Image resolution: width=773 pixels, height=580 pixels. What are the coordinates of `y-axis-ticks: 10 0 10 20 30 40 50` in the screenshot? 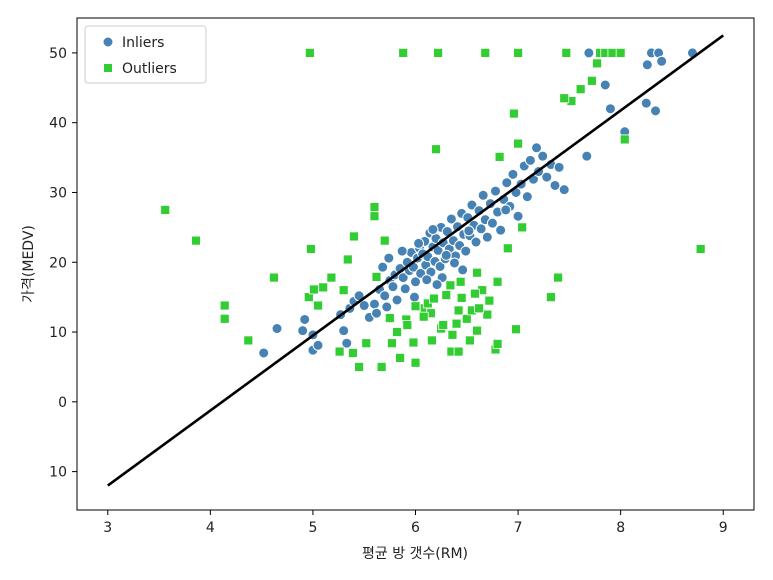 It's located at (63, 263).